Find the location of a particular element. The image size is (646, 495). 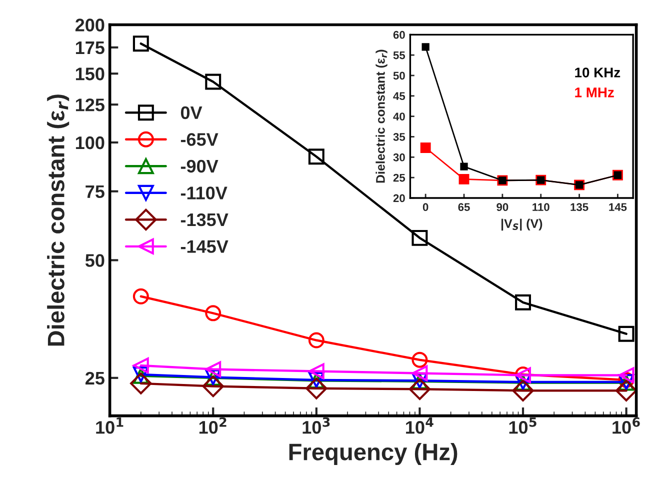

x-tick-label: 10$^{2}$ is located at coordinates (212, 425).